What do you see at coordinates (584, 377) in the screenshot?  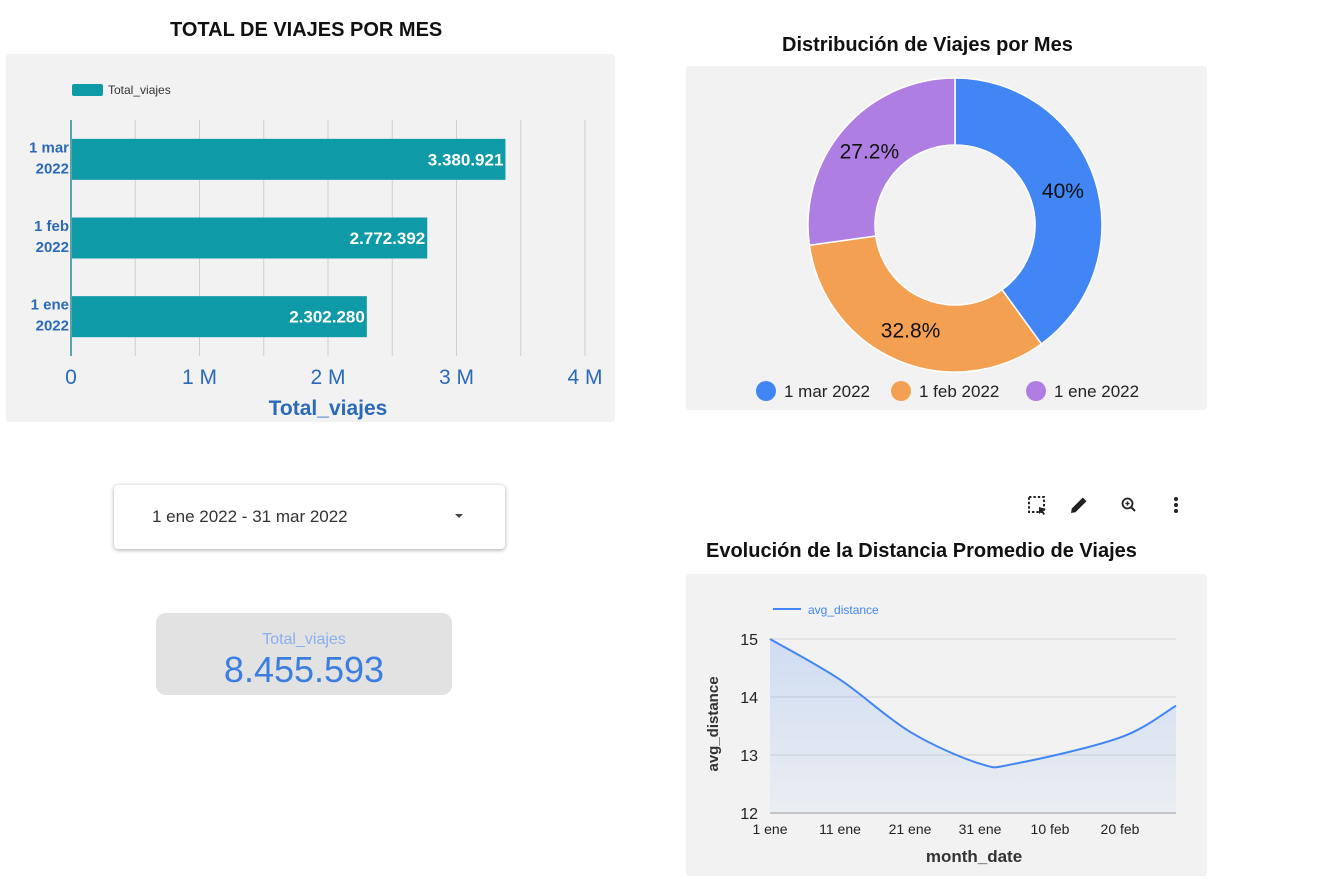 I see `bar-x-tick-label: 4 M` at bounding box center [584, 377].